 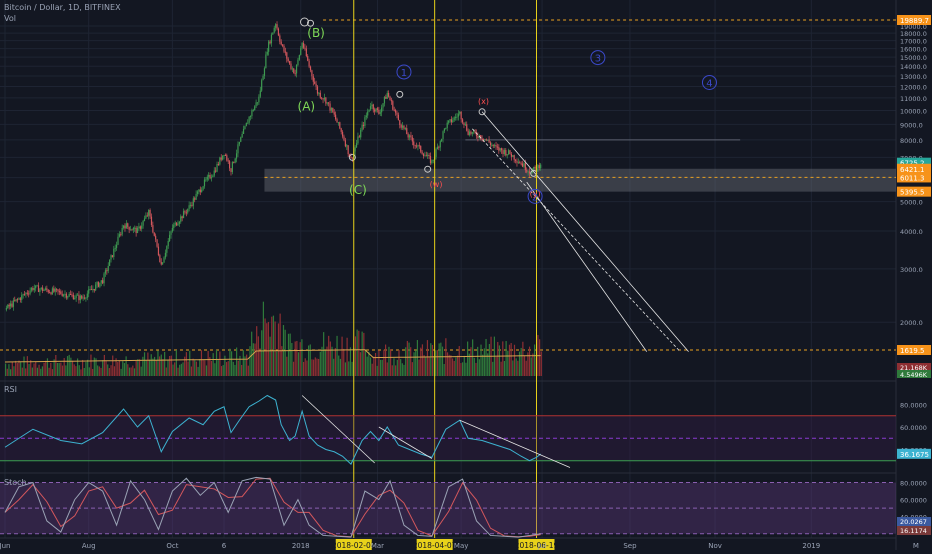 I want to click on rsi-current-label: 36.1675, so click(x=914, y=455).